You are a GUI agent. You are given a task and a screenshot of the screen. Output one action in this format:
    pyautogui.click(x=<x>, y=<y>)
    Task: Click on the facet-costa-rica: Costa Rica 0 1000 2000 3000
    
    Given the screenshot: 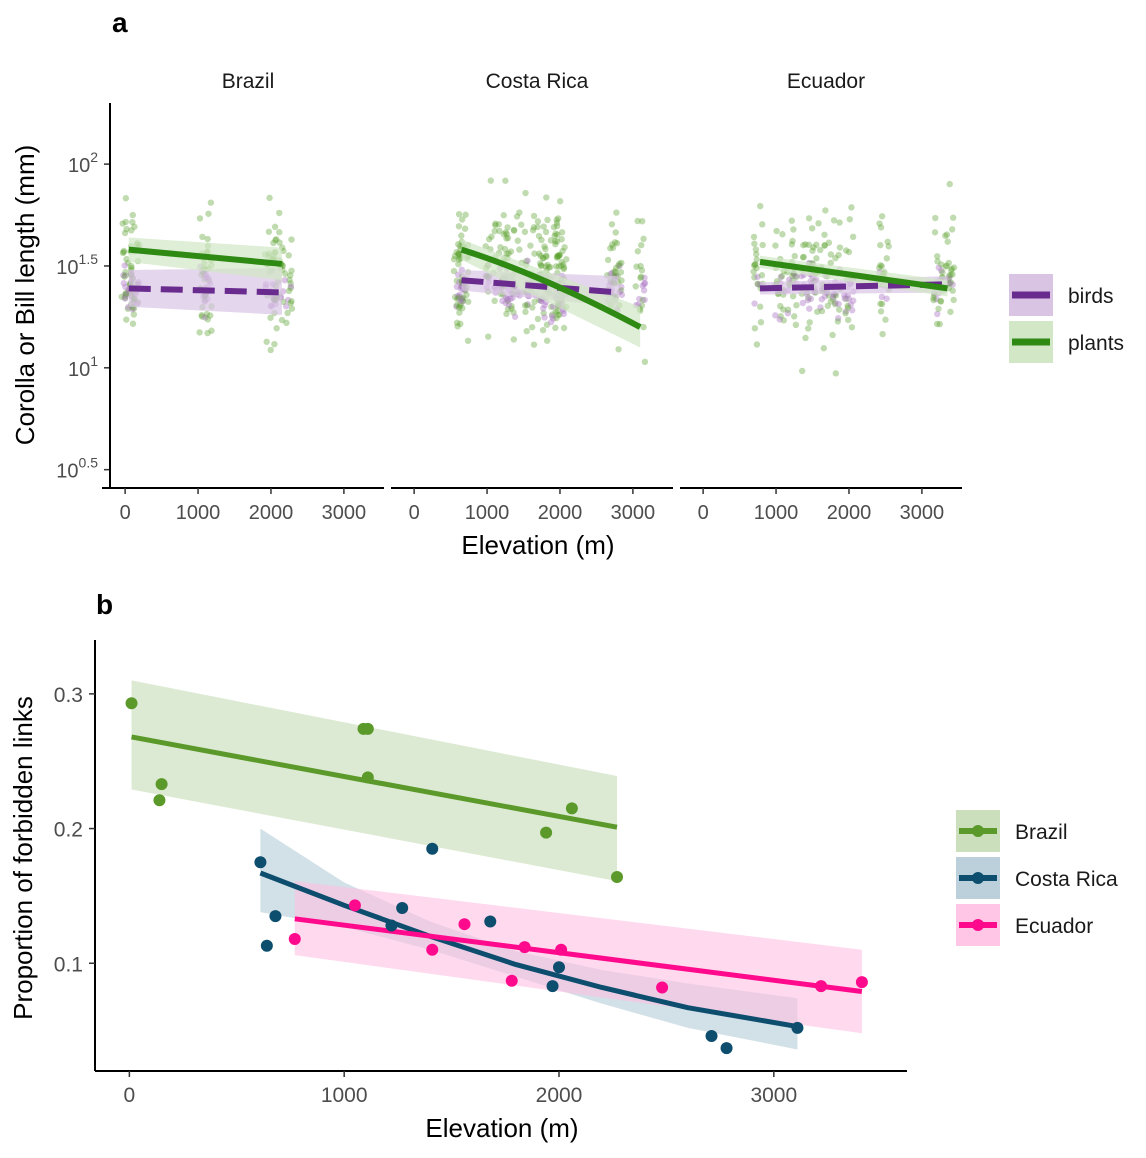 What is the action you would take?
    pyautogui.click(x=532, y=297)
    